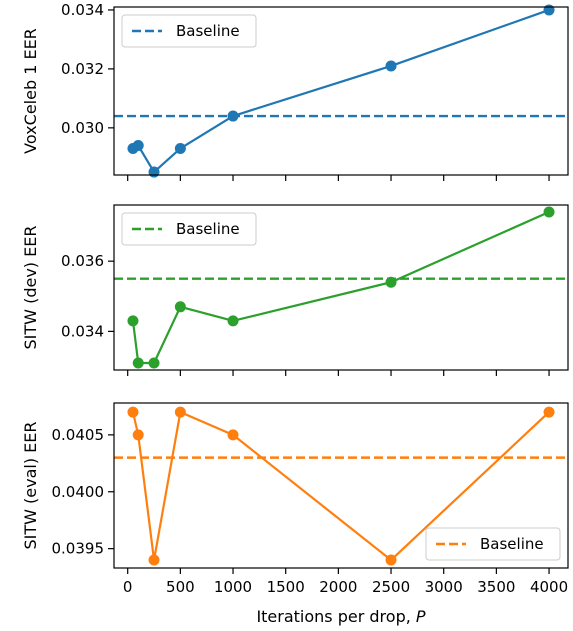  What do you see at coordinates (30, 91) in the screenshot?
I see `y-axis-label: VoxCeleb 1 EER` at bounding box center [30, 91].